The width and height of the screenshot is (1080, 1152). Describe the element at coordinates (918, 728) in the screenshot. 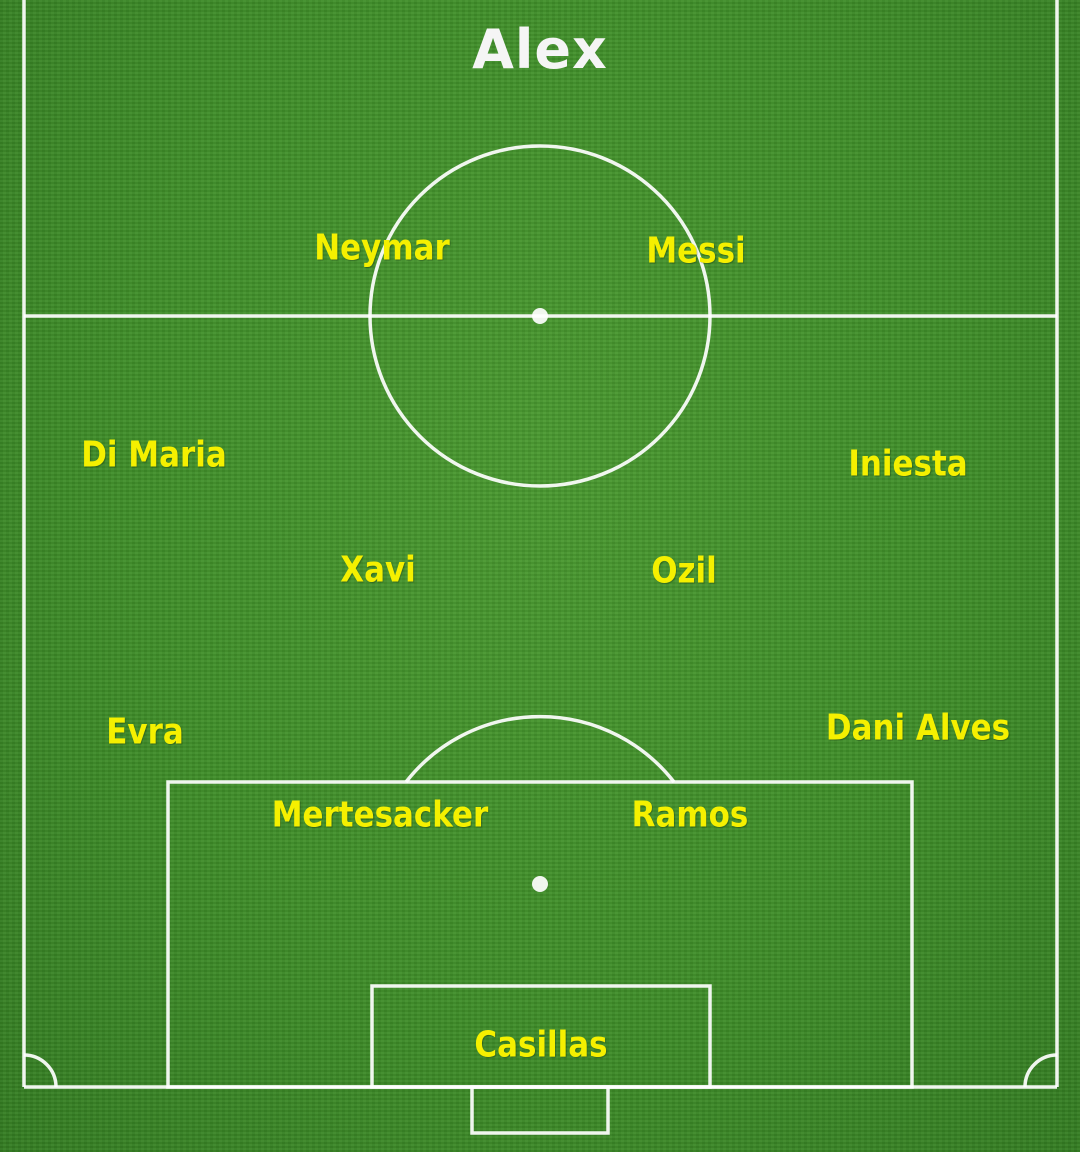

I see `player-dani-alves: Dani Alves` at that location.